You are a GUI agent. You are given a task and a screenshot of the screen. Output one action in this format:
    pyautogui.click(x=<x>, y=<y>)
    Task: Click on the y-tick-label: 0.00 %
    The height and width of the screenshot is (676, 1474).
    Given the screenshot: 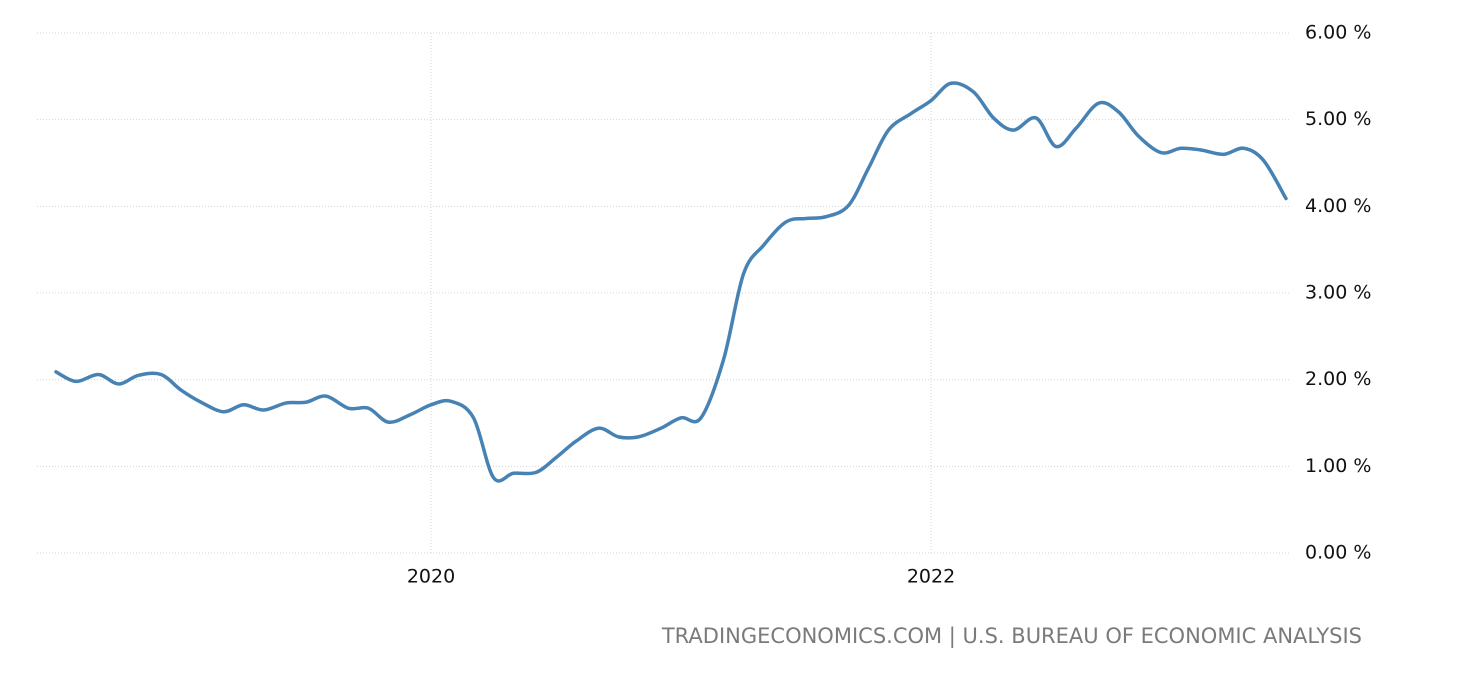 What is the action you would take?
    pyautogui.click(x=1338, y=553)
    